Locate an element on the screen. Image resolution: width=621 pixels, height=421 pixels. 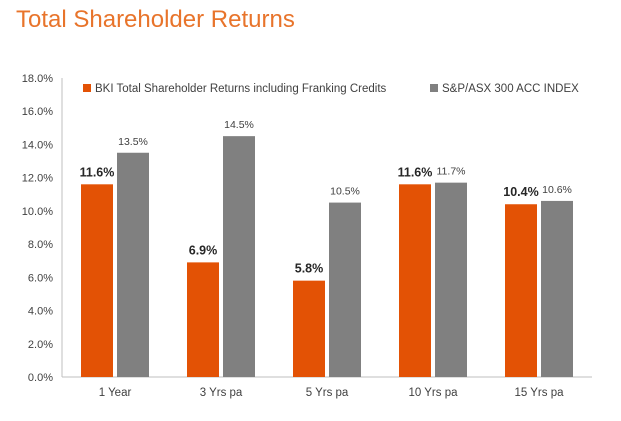
legend-swatch-index is located at coordinates (434, 88).